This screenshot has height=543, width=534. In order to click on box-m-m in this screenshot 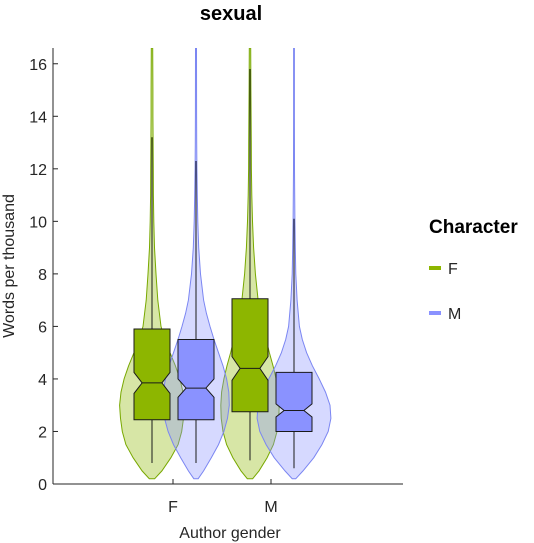, I will do `click(294, 401)`.